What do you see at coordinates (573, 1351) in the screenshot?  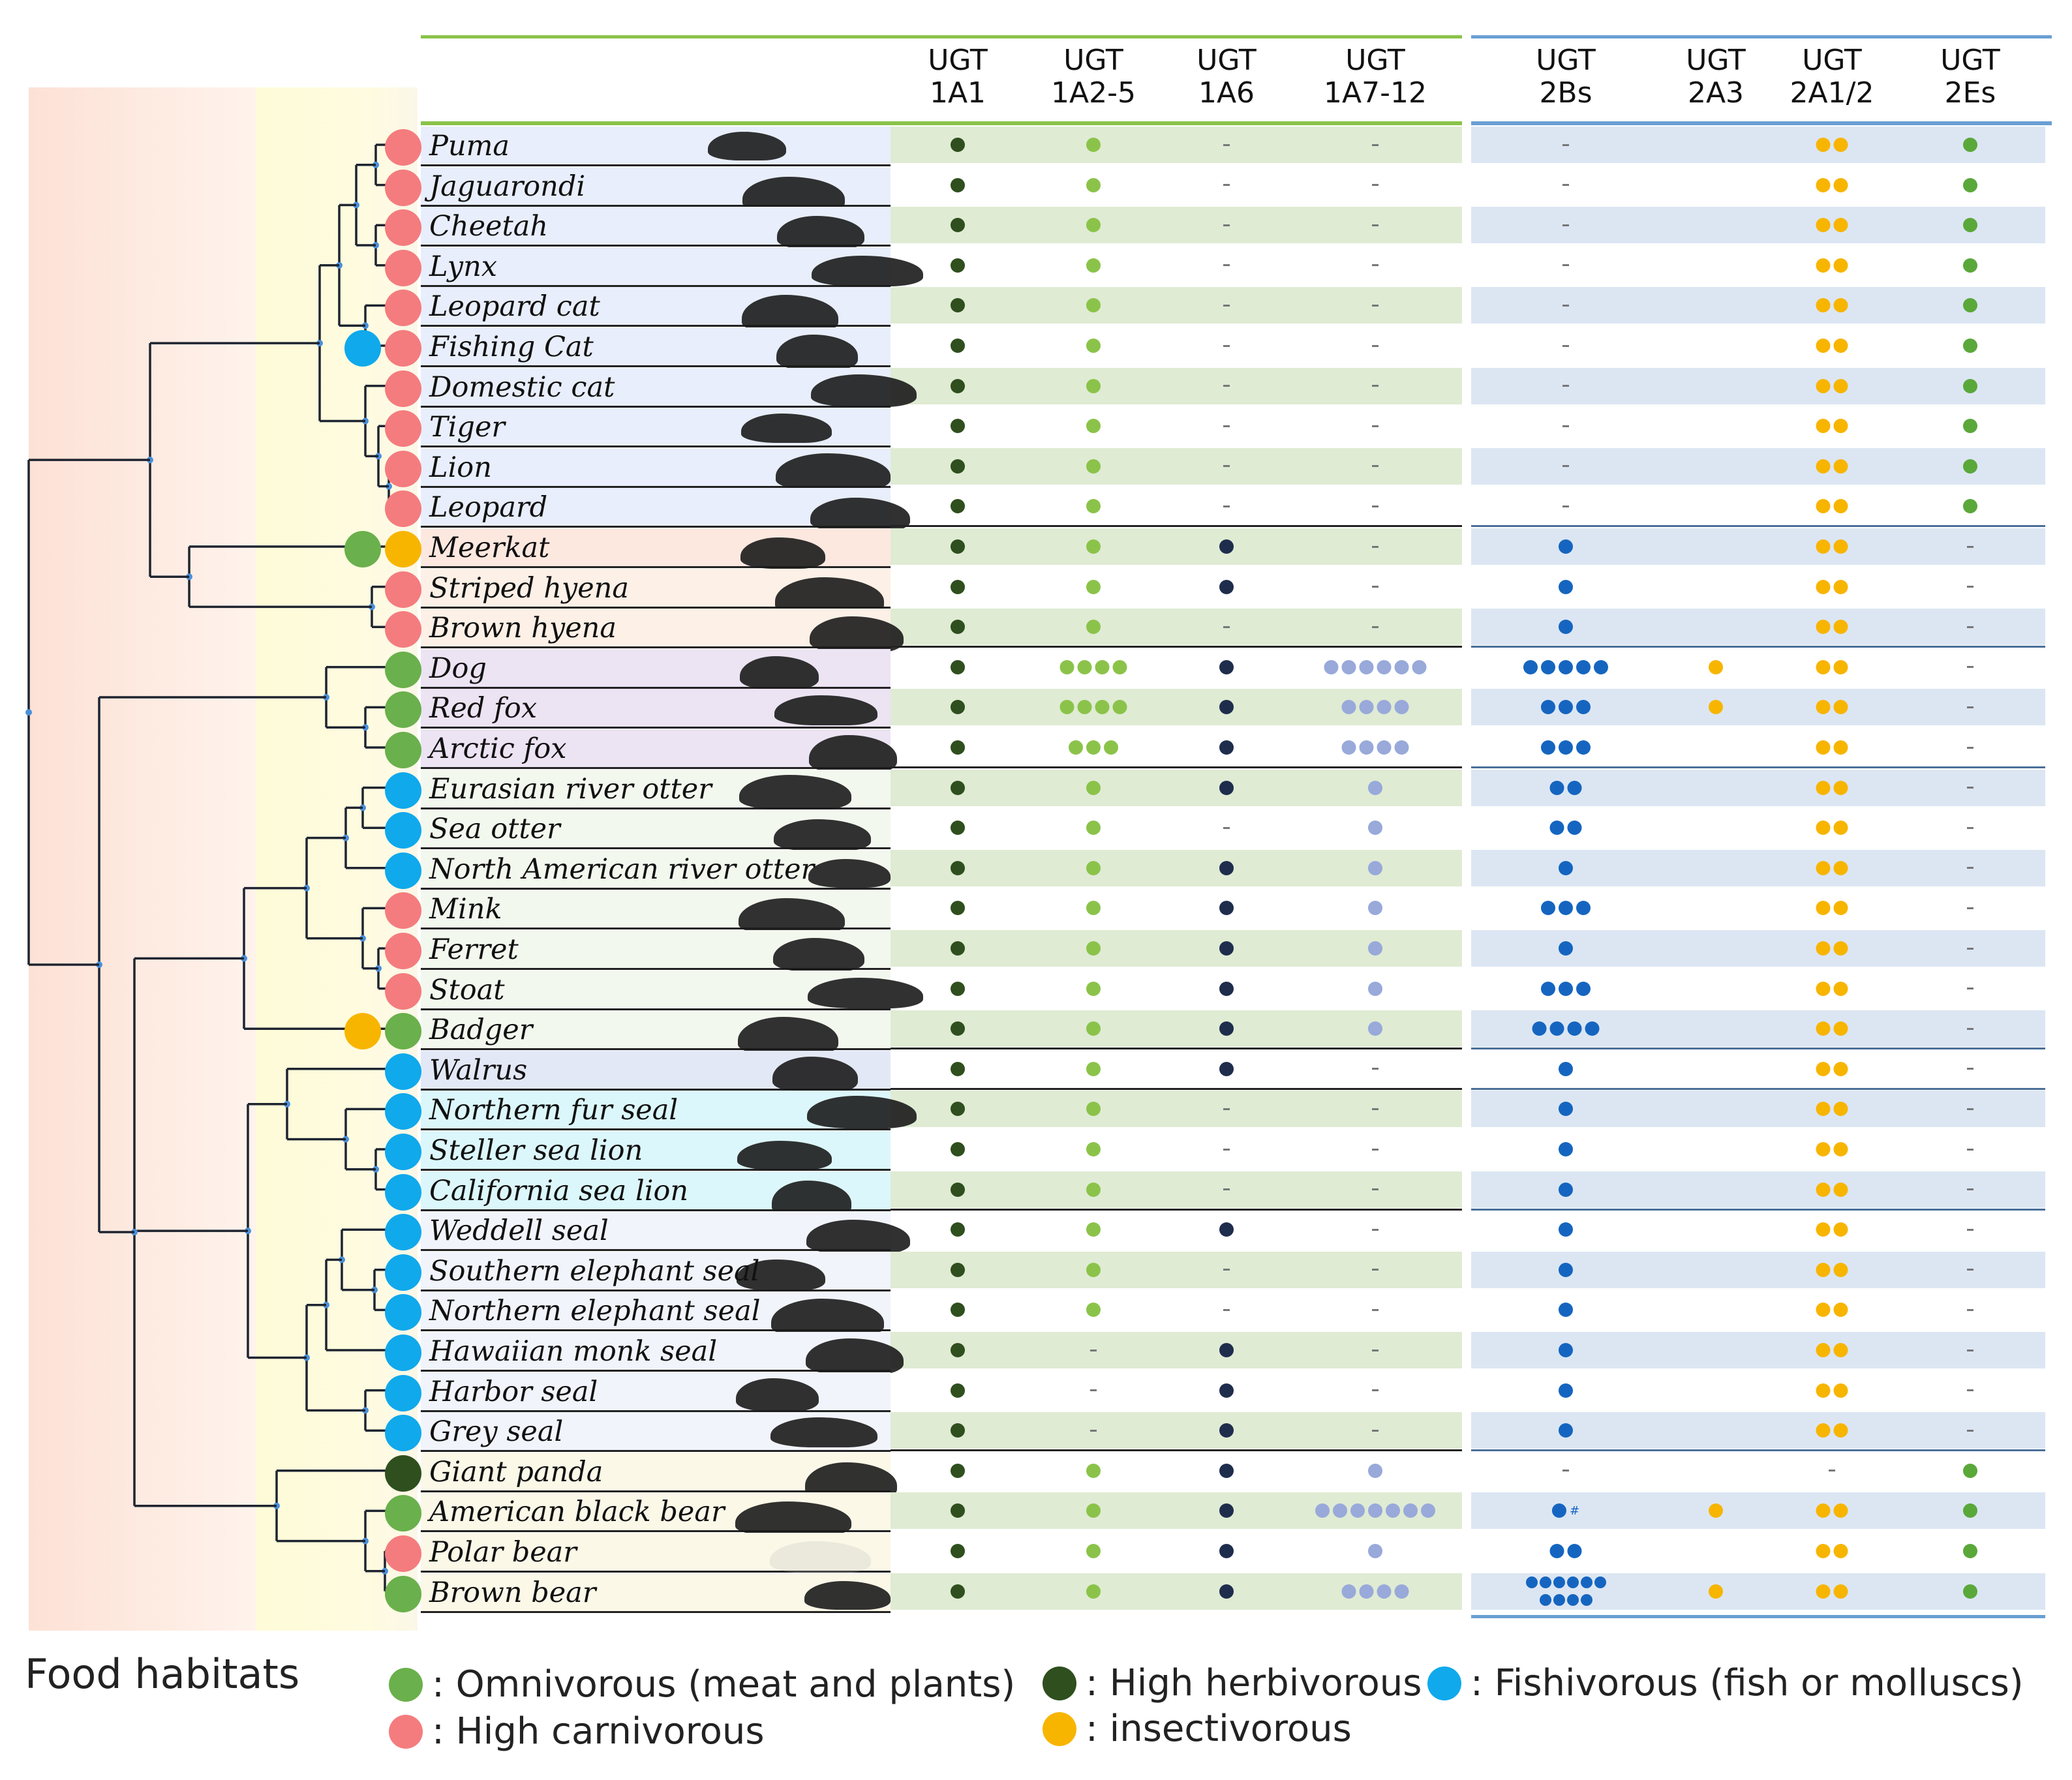 I see `species-name: Hawaiian monk seal` at bounding box center [573, 1351].